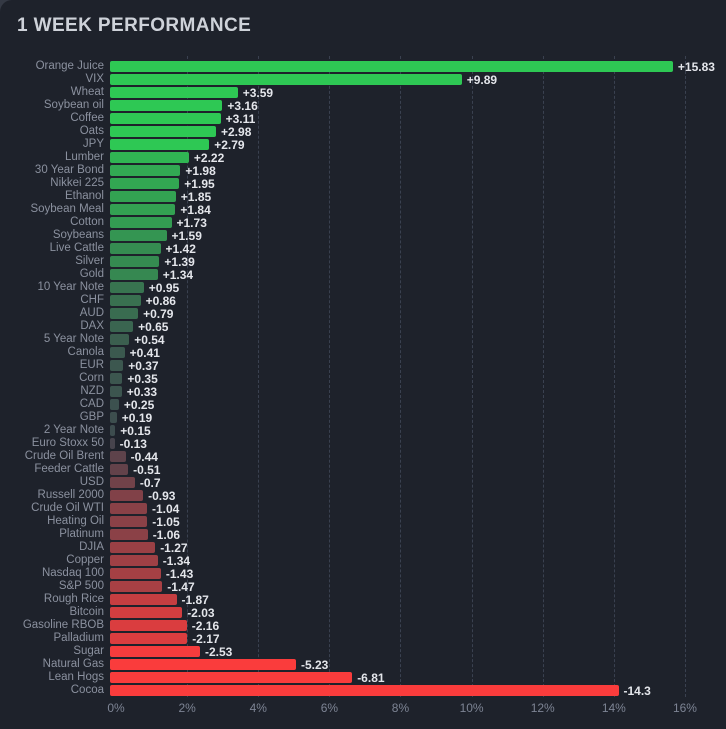 The width and height of the screenshot is (726, 729). What do you see at coordinates (77, 182) in the screenshot?
I see `category-label: Nikkei 225` at bounding box center [77, 182].